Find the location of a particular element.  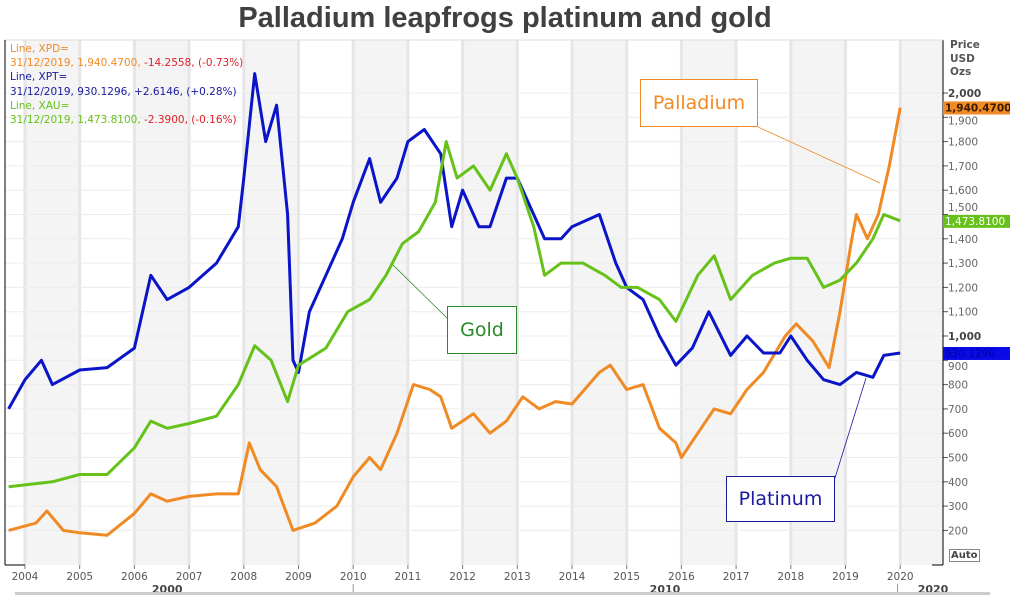

y-tick-label: 1,300 is located at coordinates (963, 264).